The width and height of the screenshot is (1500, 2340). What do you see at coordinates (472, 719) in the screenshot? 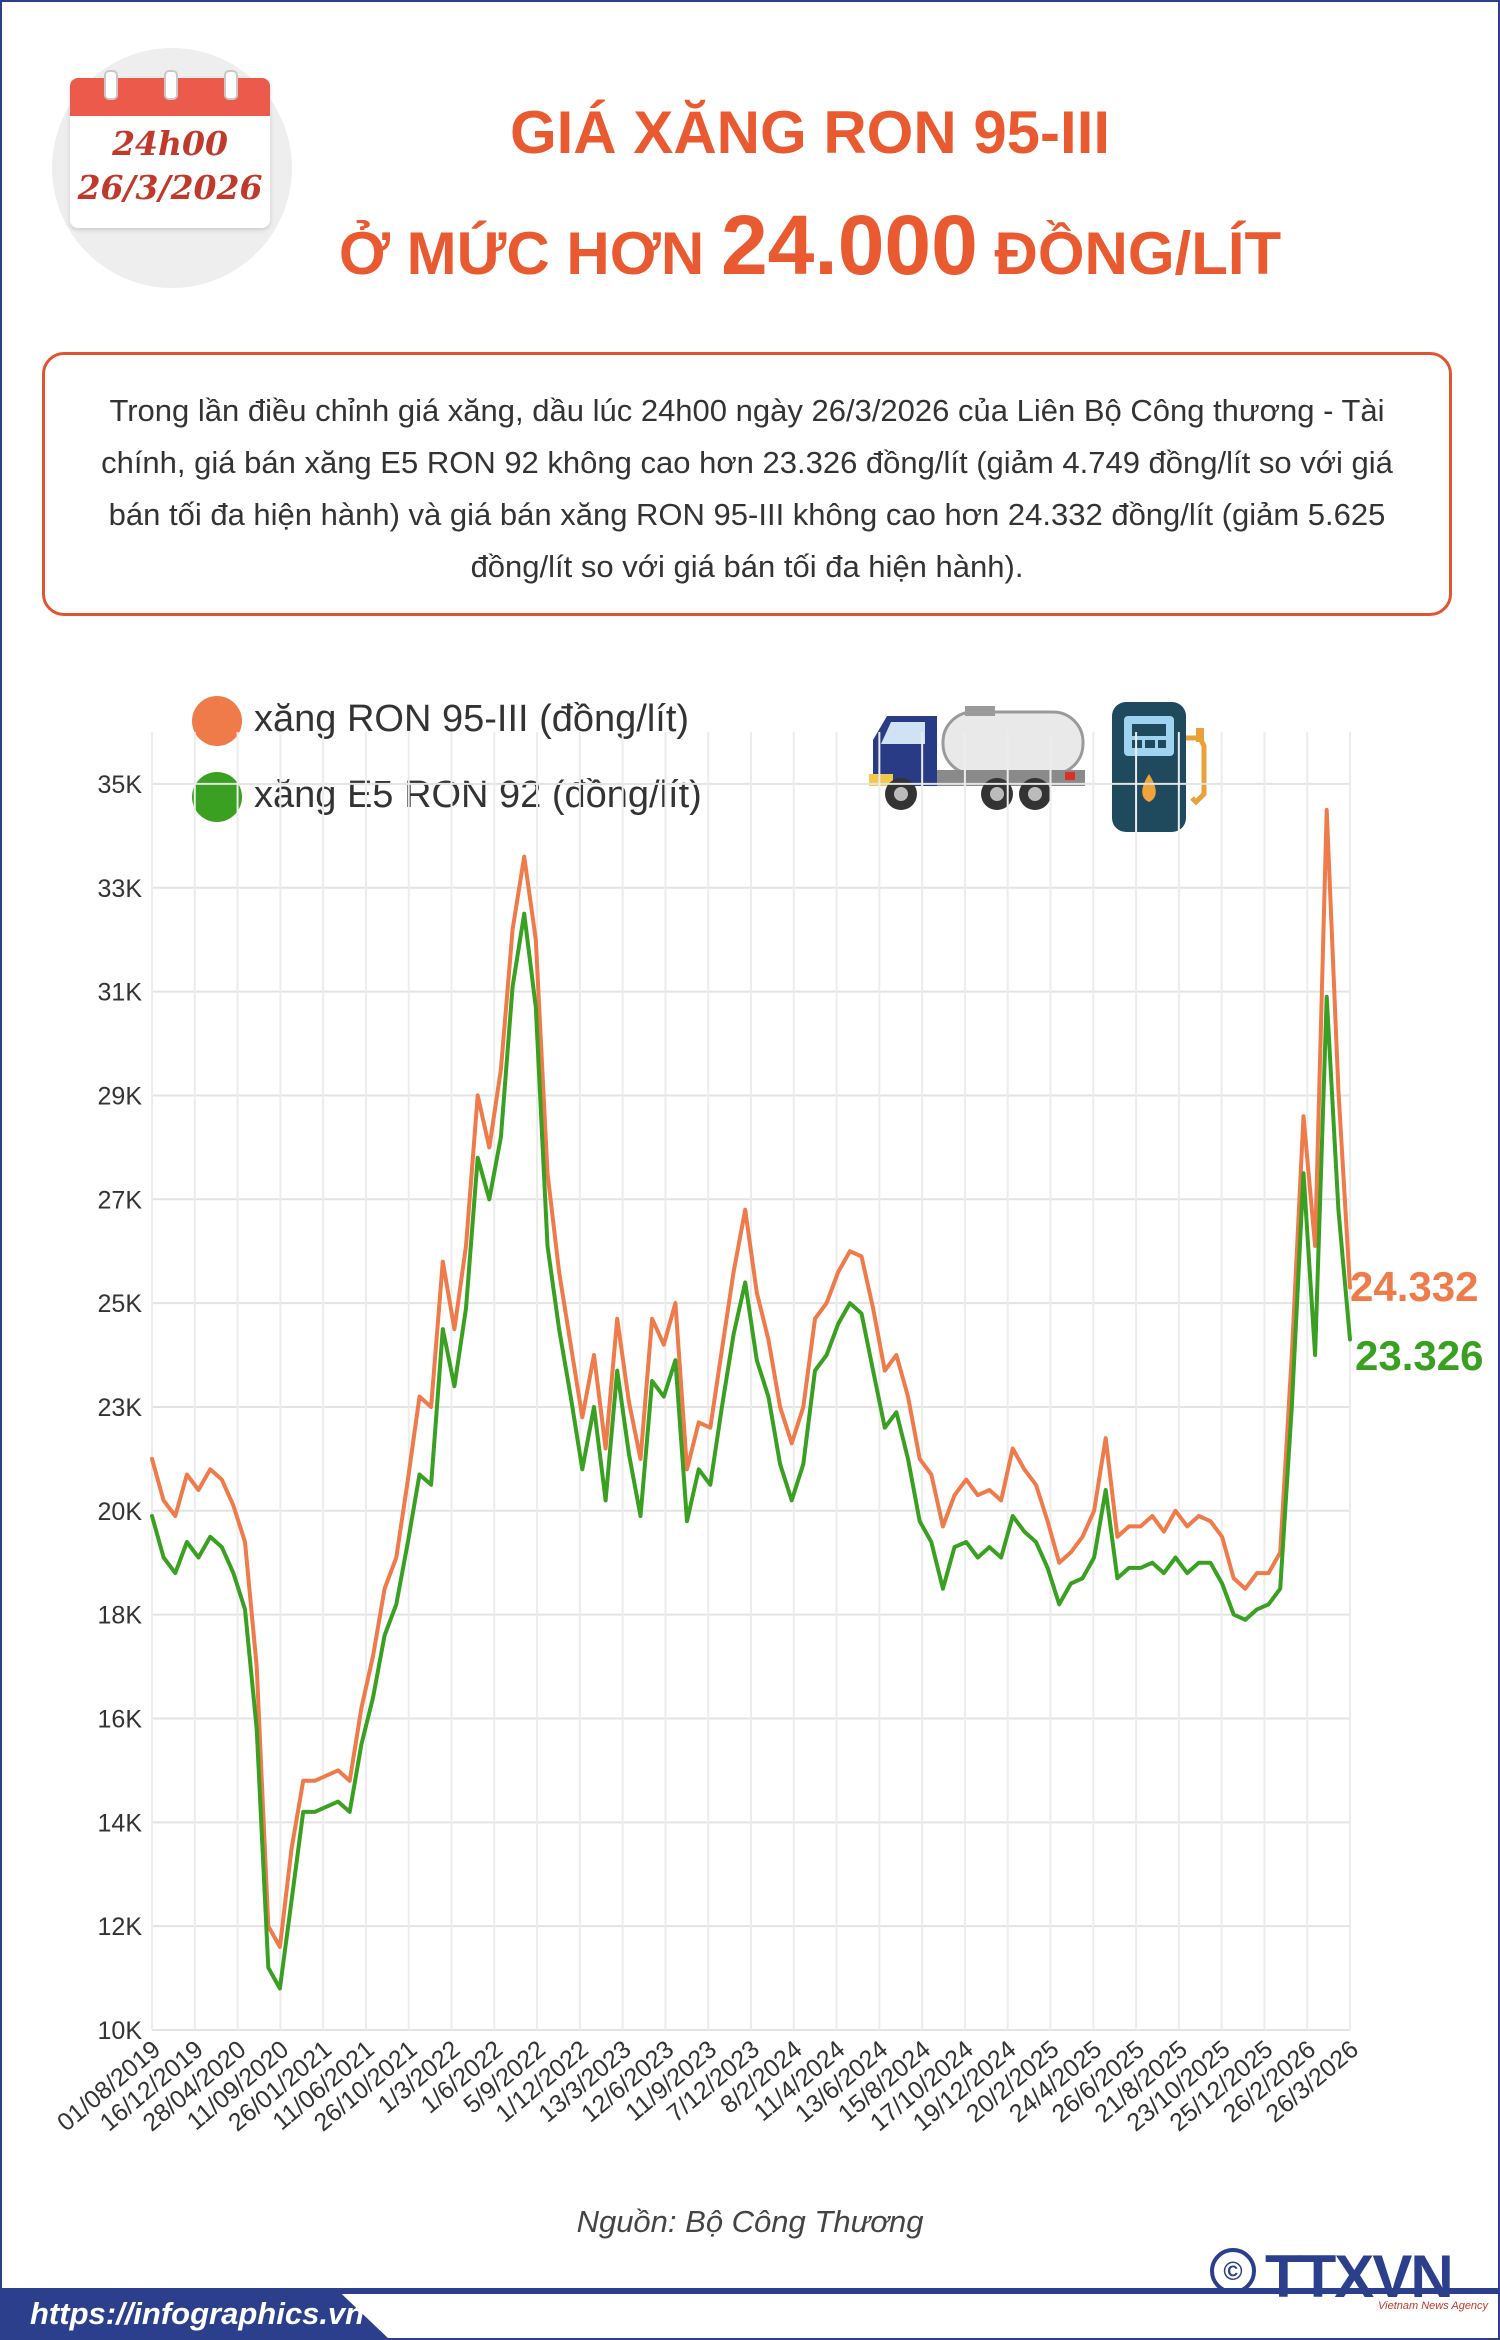
I see `legend-label-ron95: xăng RON 95-III (đồng/lít)` at bounding box center [472, 719].